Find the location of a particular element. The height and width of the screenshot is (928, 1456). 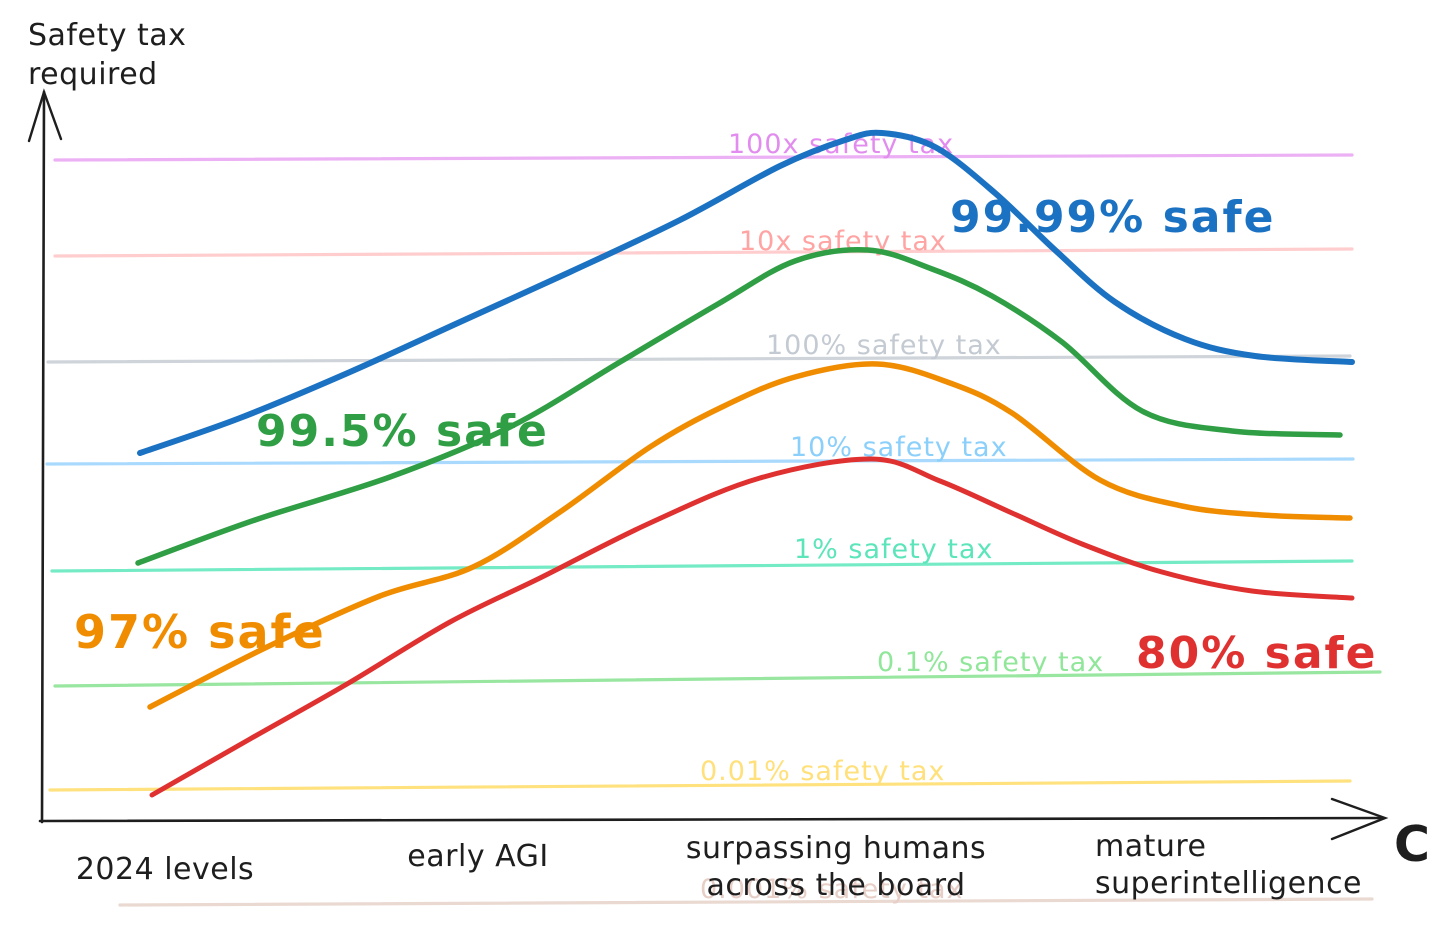

x-tick-label-2: surpassing humans across the board is located at coordinates (836, 867).